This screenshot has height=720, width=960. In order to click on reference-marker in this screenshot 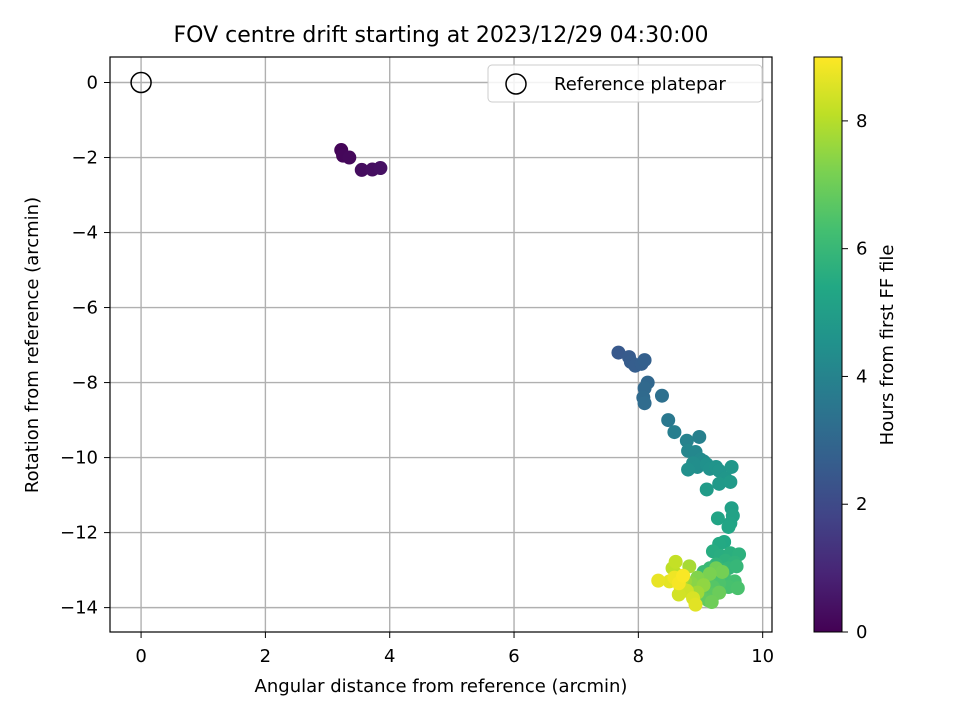, I will do `click(141, 82)`.